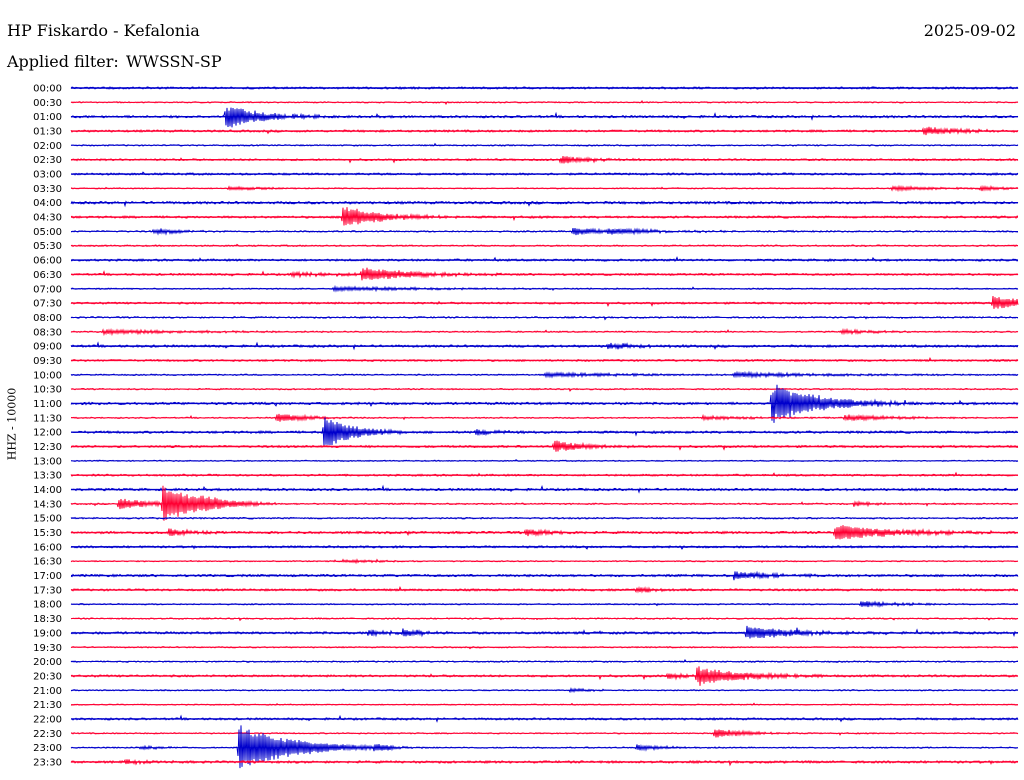 This screenshot has width=1024, height=780. What do you see at coordinates (47, 619) in the screenshot?
I see `time-label-1830: 18:30` at bounding box center [47, 619].